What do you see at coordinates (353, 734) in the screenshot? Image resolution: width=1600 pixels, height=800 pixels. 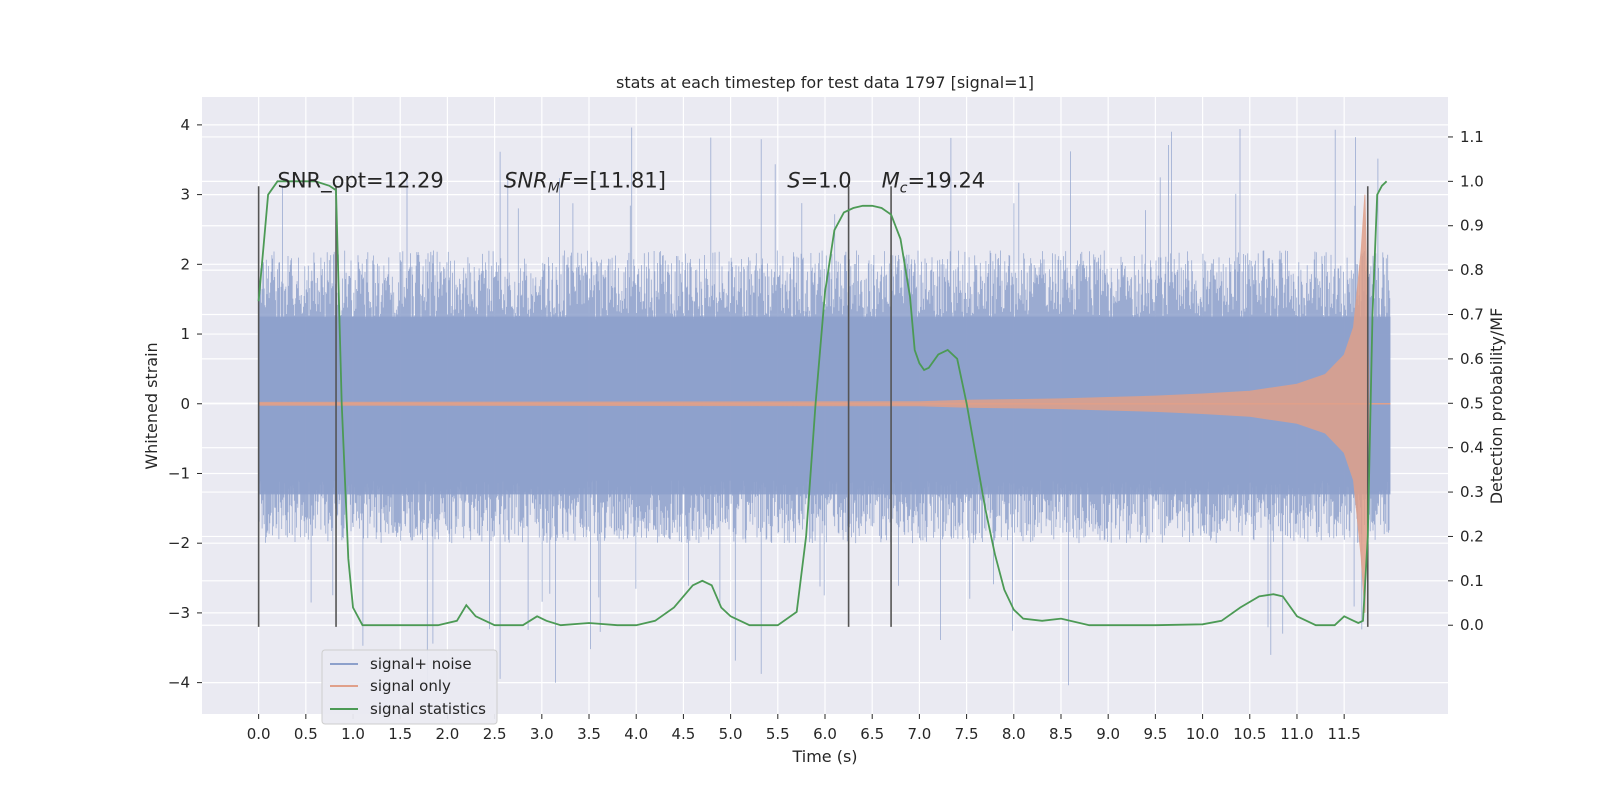 I see `x-tick-label: 1.0` at bounding box center [353, 734].